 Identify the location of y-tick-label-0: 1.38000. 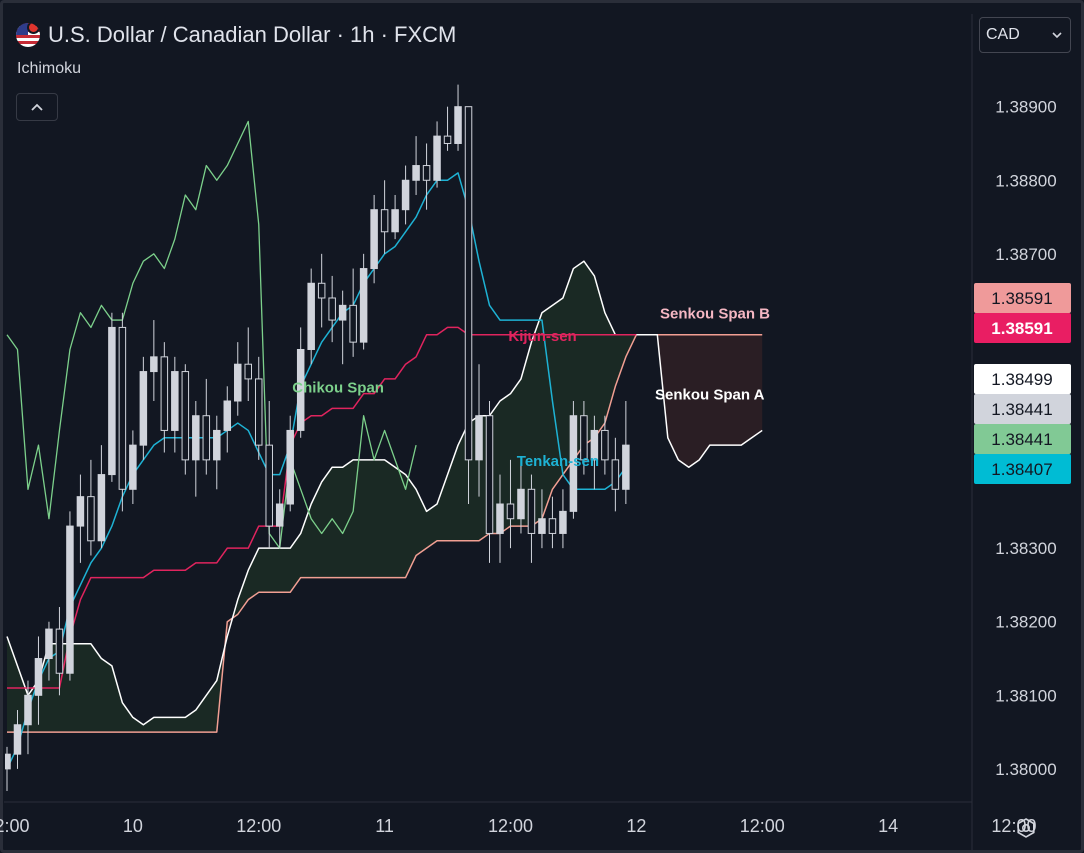
(1025, 769).